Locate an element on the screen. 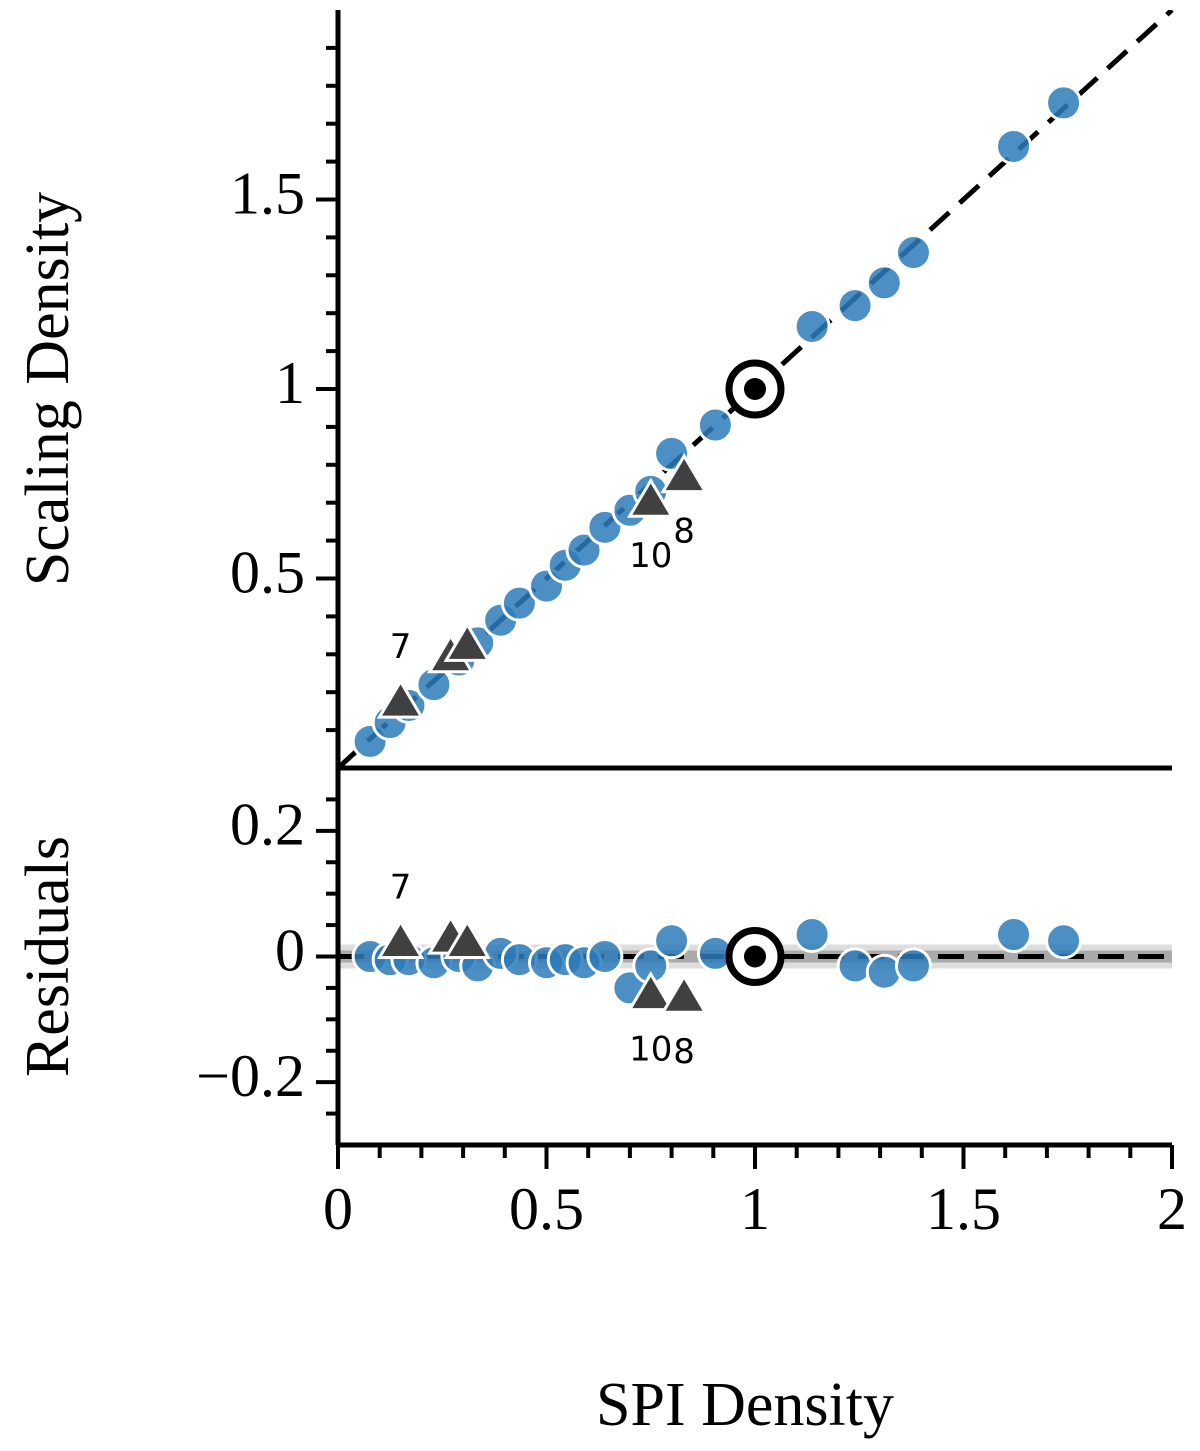 This screenshot has height=1451, width=1200. x-tick-label: 1.5 is located at coordinates (963, 1209).